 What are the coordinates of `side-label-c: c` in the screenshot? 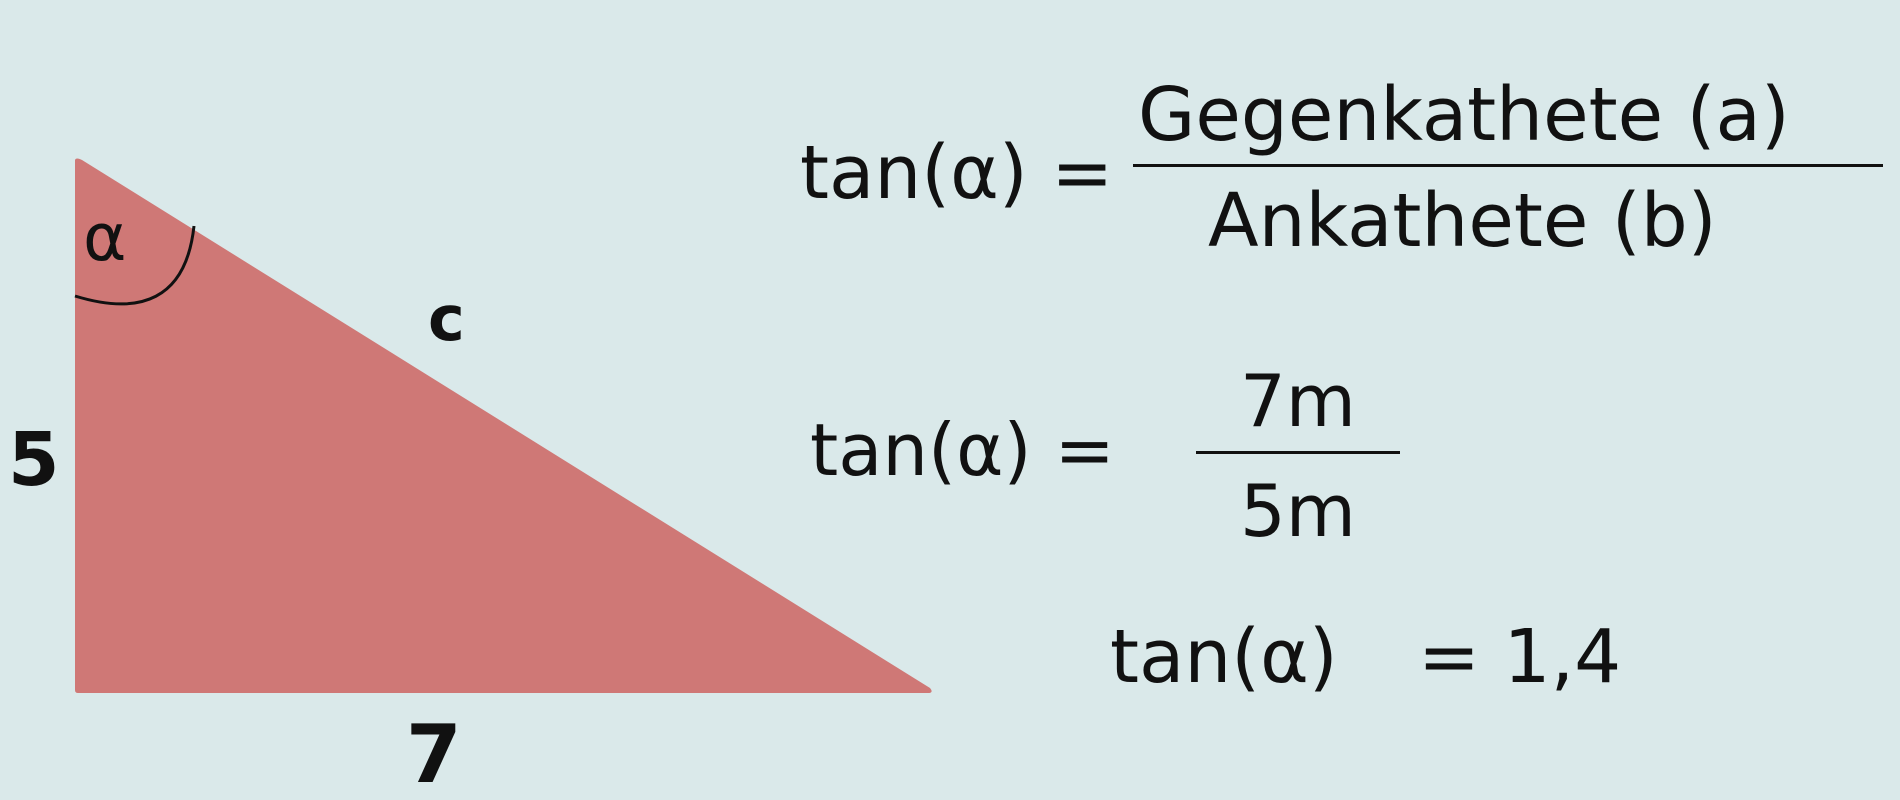 It's located at (446, 318).